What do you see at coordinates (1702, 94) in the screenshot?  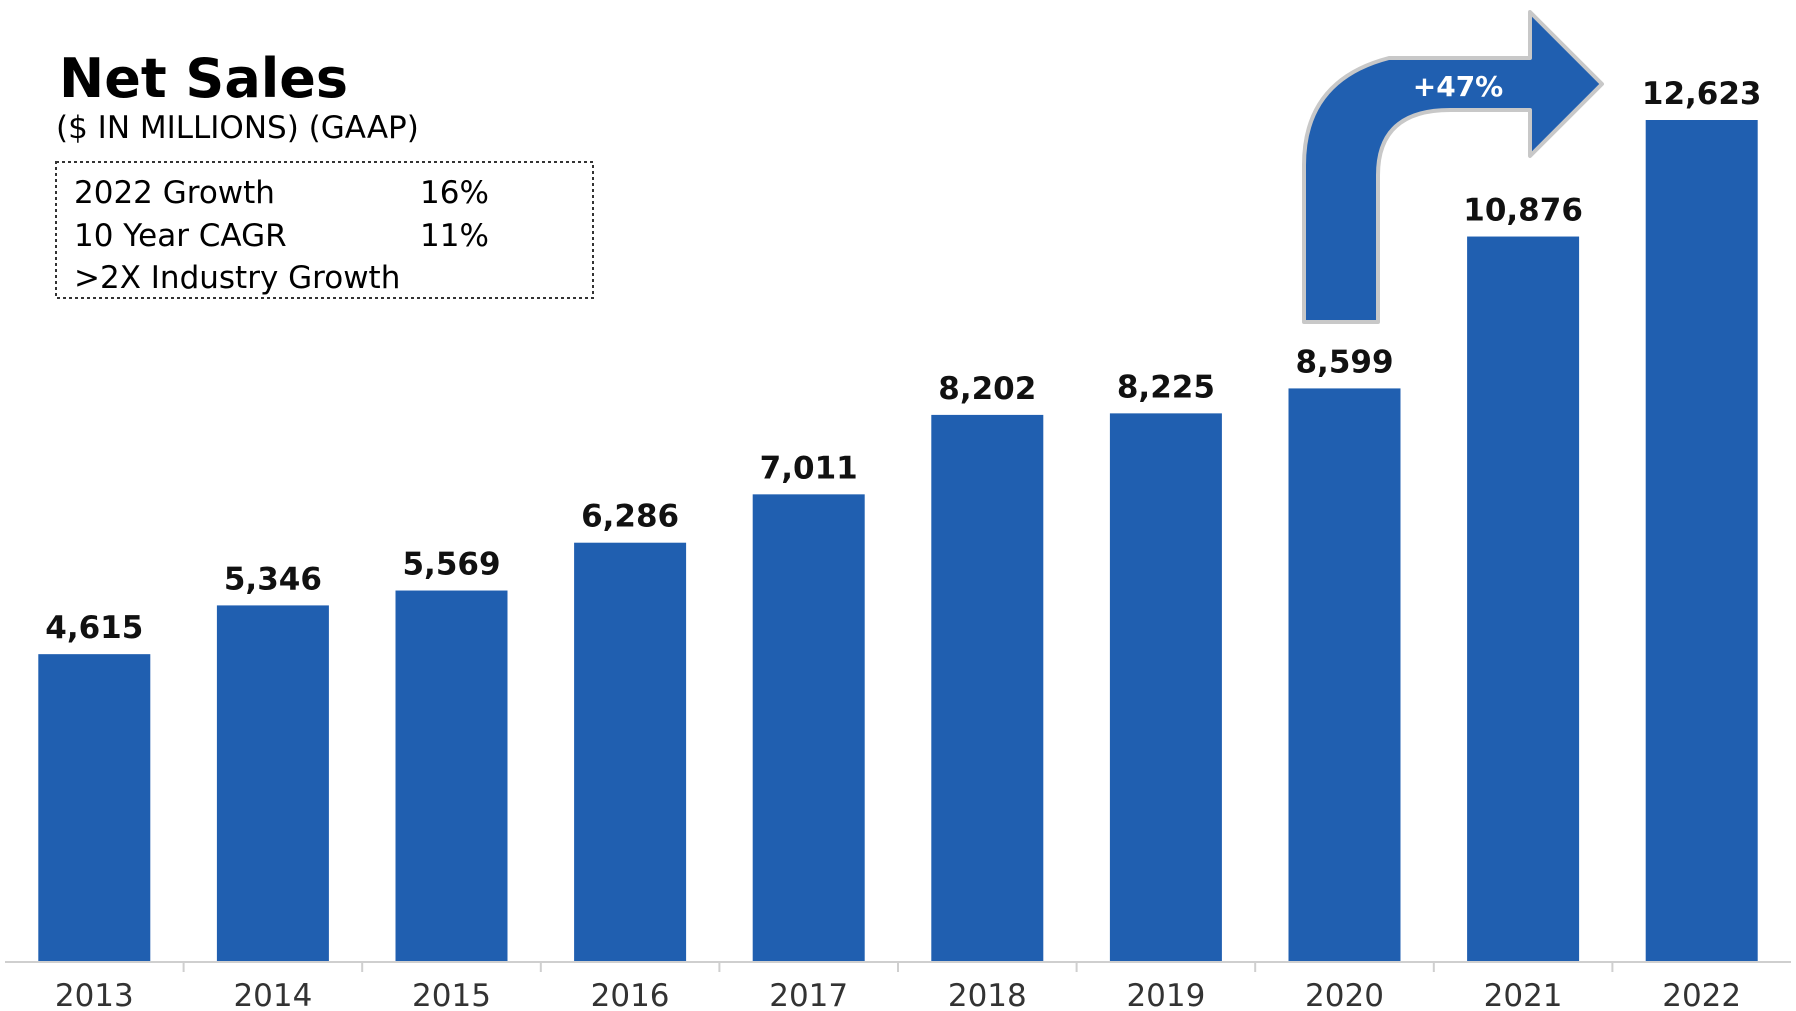 I see `value-label-2022: 12,623` at bounding box center [1702, 94].